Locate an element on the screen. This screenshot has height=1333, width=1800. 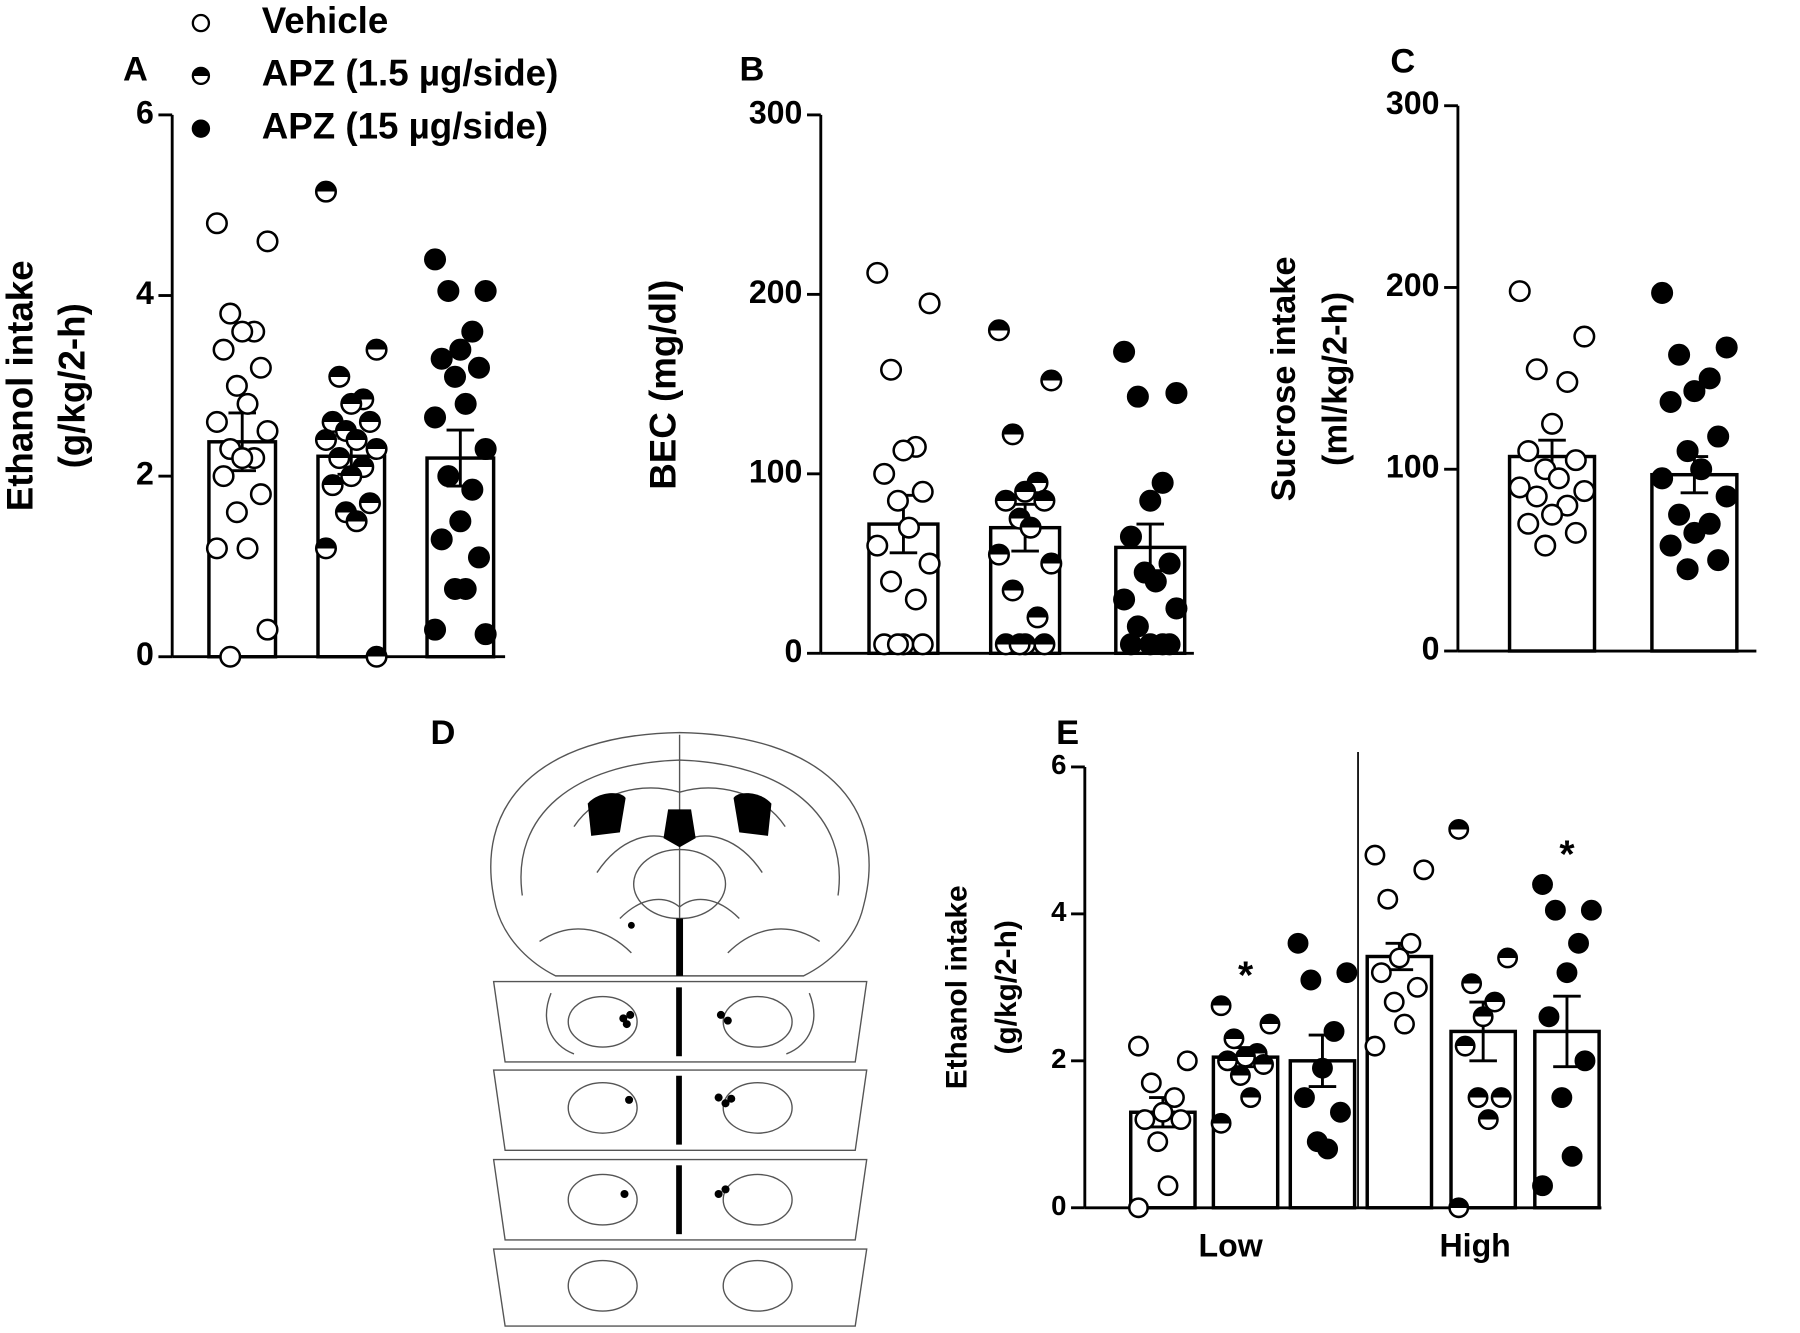
y-axis-label: (g/kg/2-h) is located at coordinates (1006, 987).